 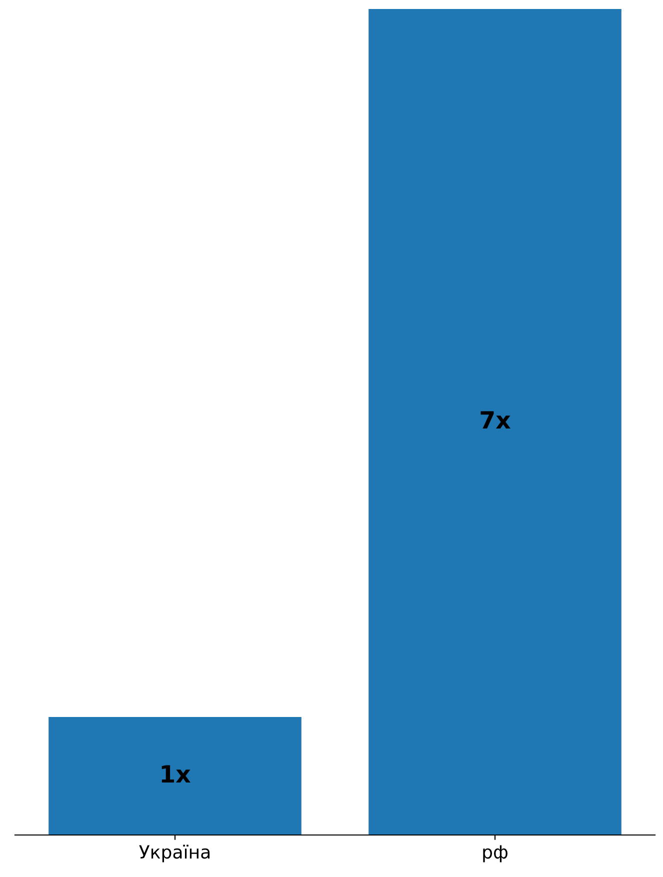 I want to click on x-tick-label: рф, so click(x=495, y=853).